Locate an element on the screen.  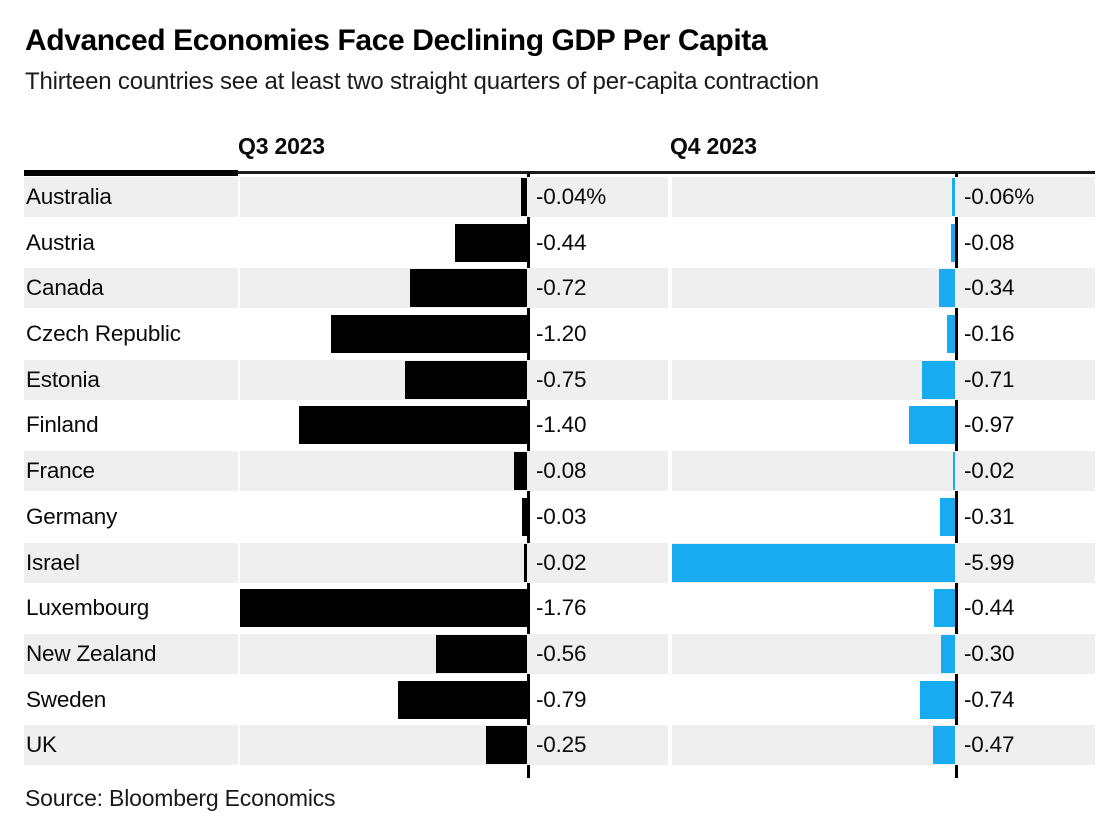
q3-2023-cell: -1.20 is located at coordinates (454, 334).